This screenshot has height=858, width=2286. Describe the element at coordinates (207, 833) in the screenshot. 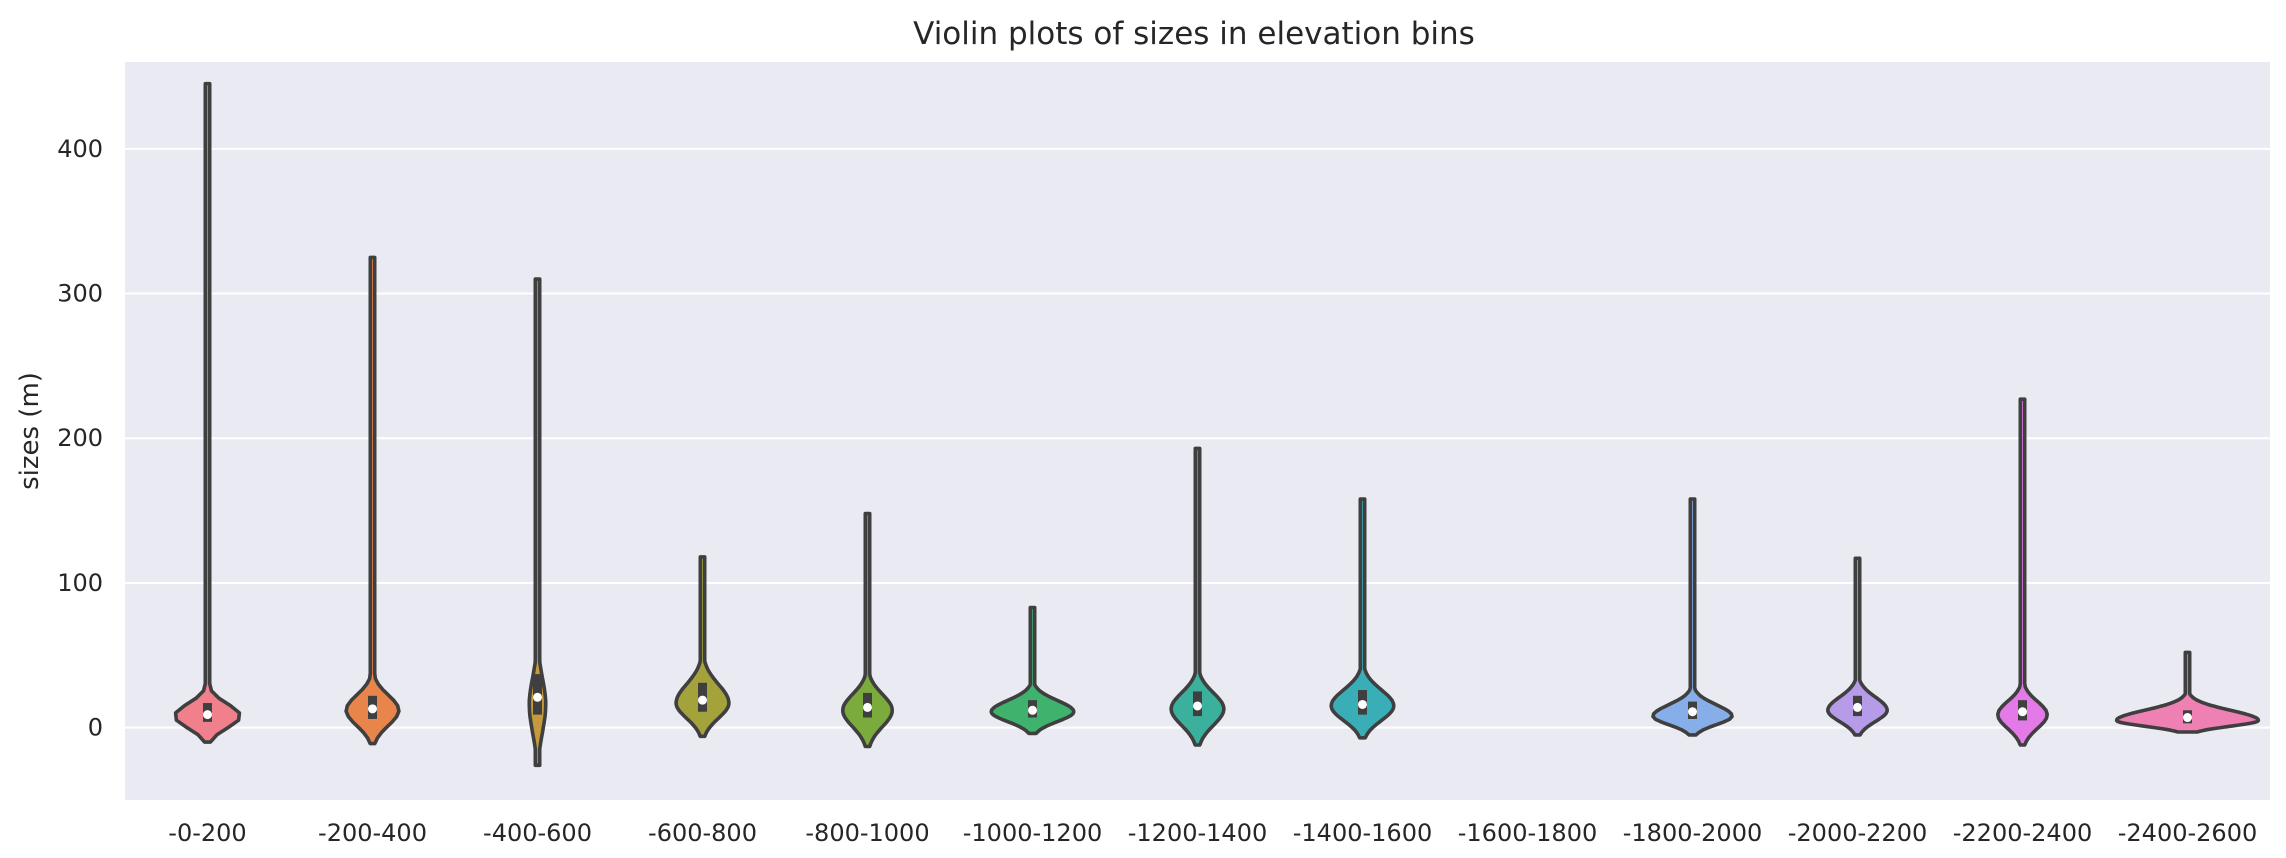

I see `x-tick-label: -0-200` at that location.